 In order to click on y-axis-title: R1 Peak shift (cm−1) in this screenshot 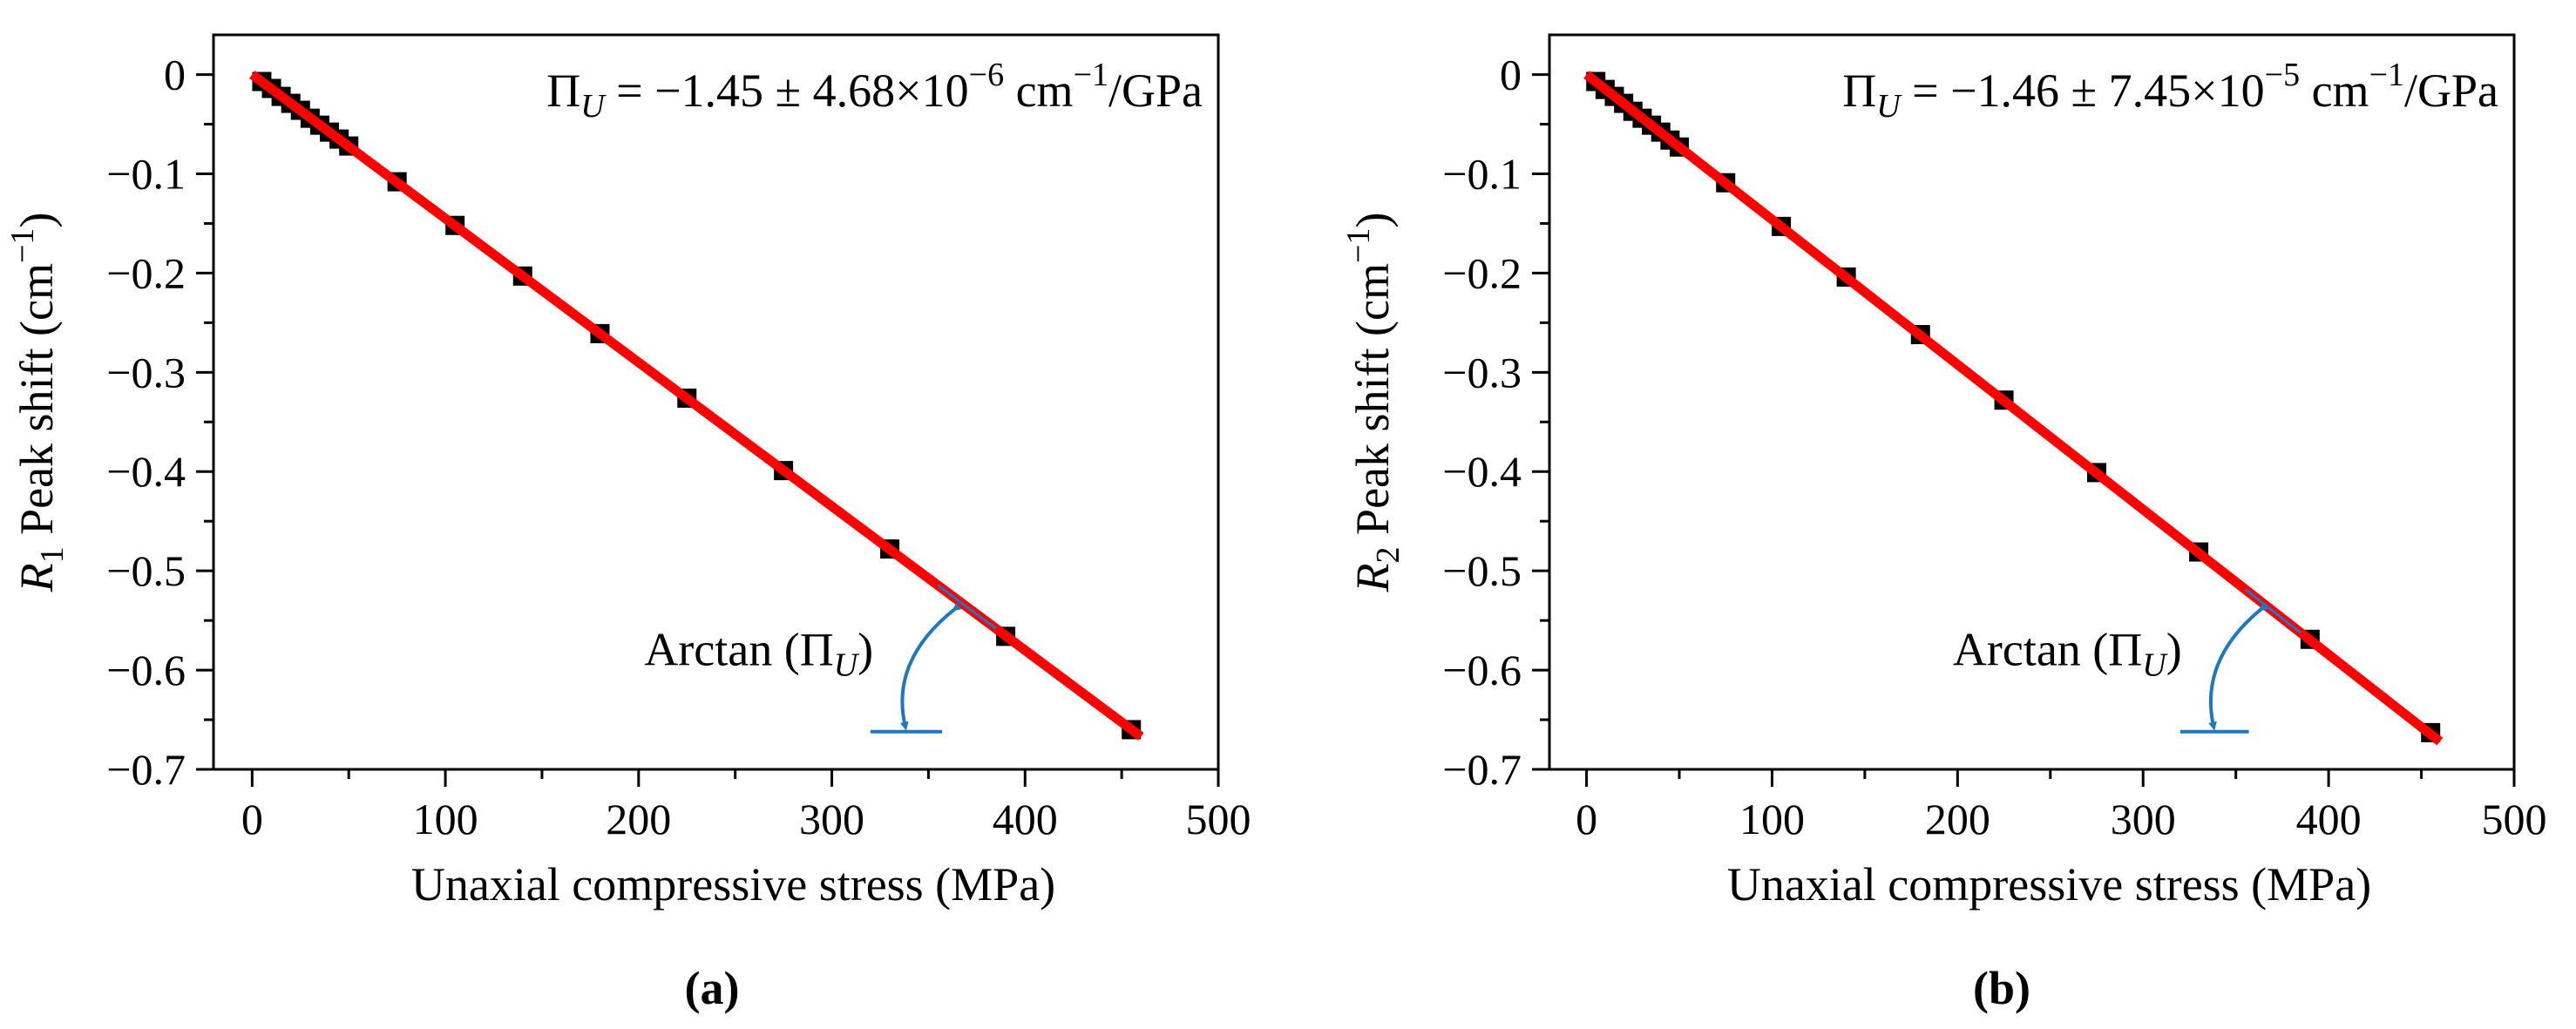, I will do `click(38, 403)`.